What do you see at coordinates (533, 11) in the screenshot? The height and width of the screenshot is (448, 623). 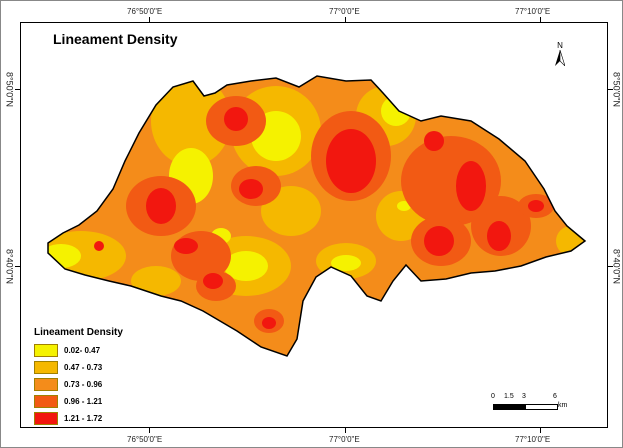 I see `top-label-3: 77°10'0"E` at bounding box center [533, 11].